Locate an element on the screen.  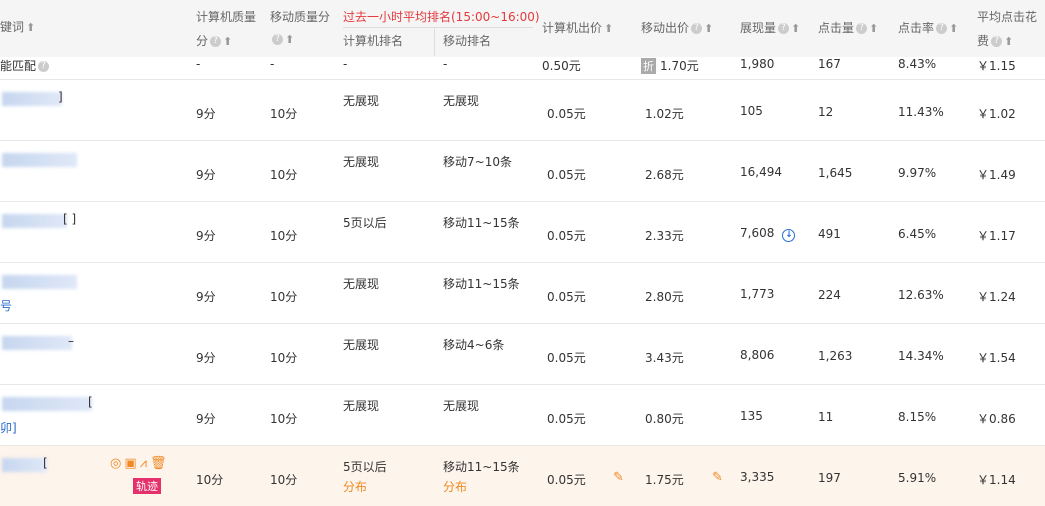
col-mobile-quality: 移动质量分 is located at coordinates (300, 17).